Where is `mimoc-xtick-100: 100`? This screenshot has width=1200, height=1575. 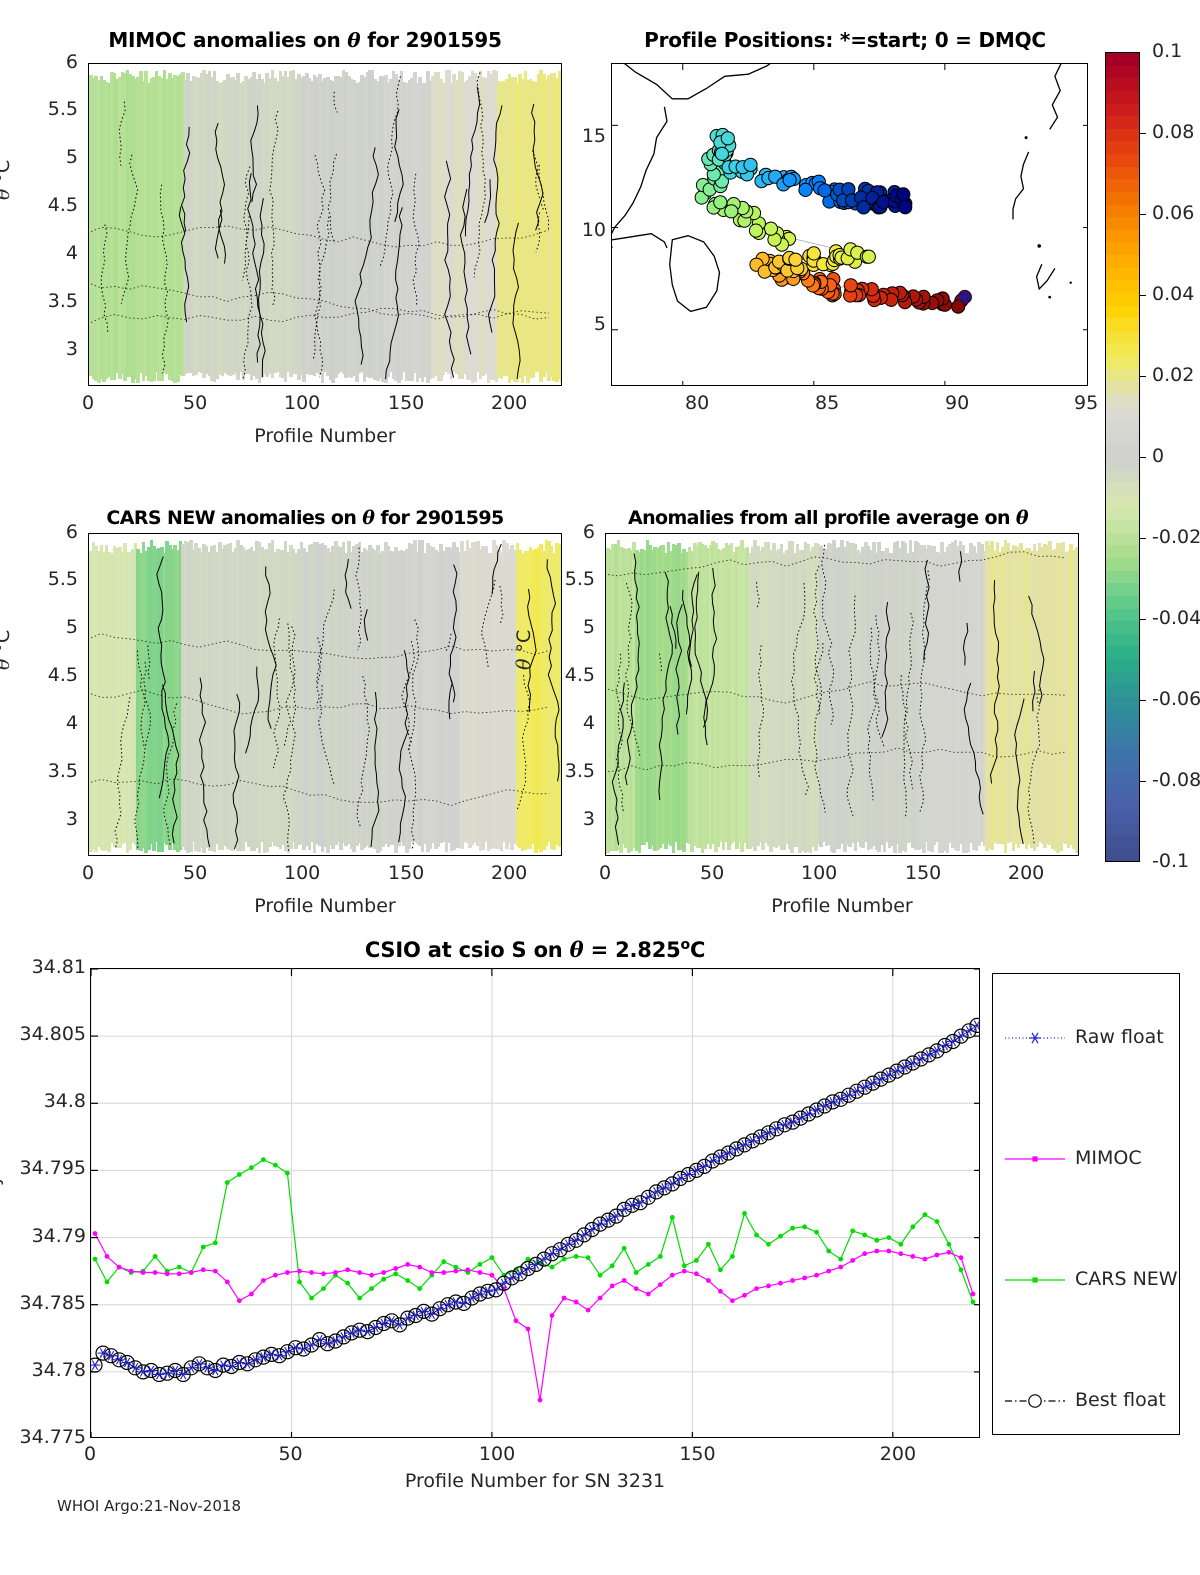 mimoc-xtick-100: 100 is located at coordinates (302, 403).